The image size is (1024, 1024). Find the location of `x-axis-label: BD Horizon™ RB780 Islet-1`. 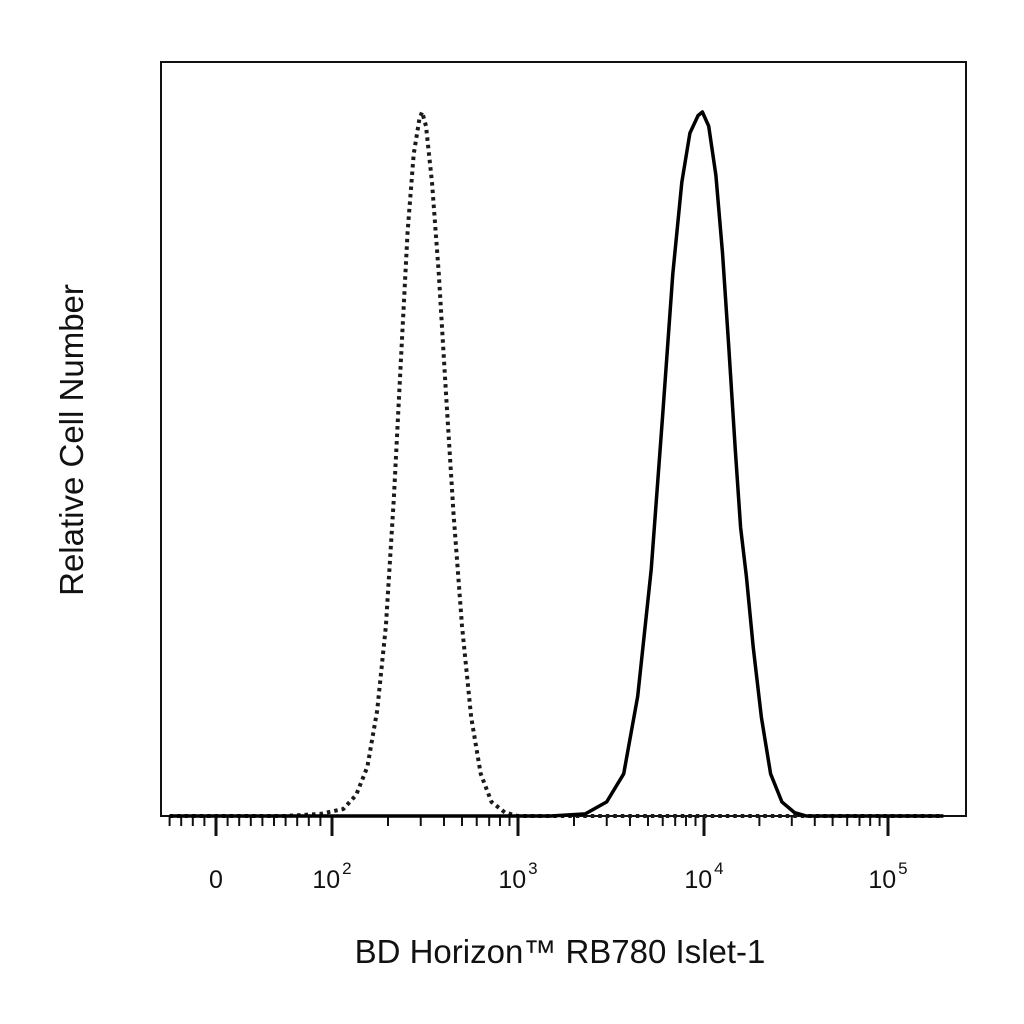

x-axis-label: BD Horizon™ RB780 Islet-1 is located at coordinates (560, 951).